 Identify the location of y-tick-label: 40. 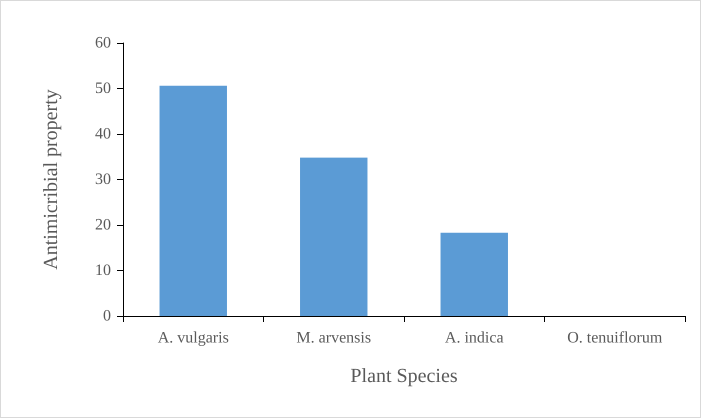
(103, 134).